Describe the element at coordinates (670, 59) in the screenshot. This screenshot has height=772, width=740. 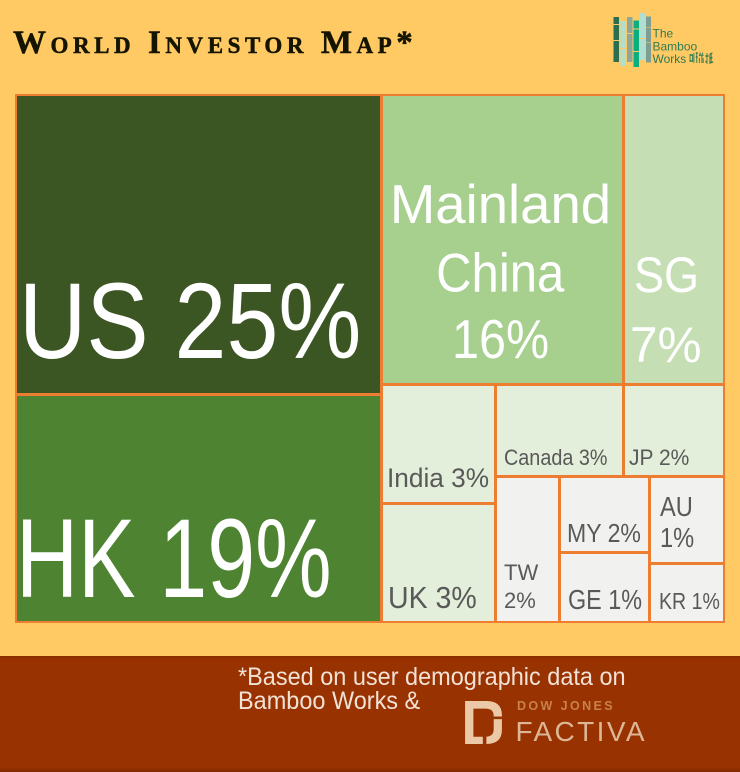
I see `svg-text: Works` at that location.